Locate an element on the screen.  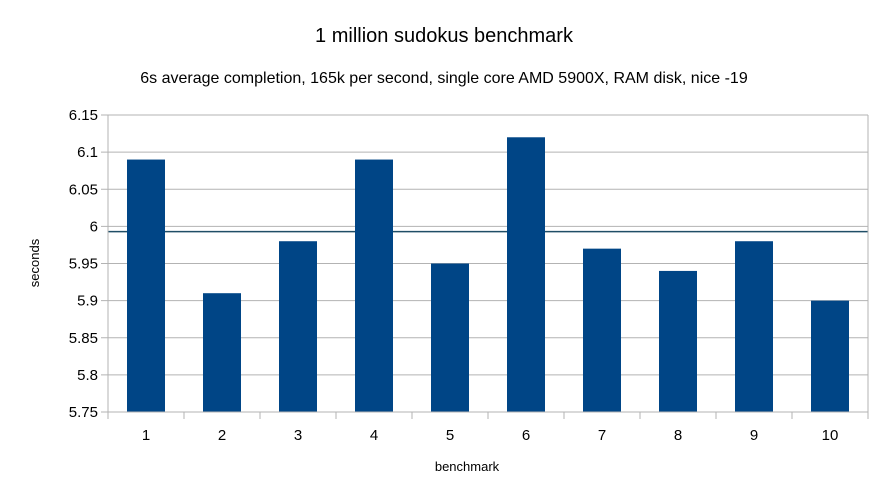
y-tick-label: 5.95 is located at coordinates (83, 264).